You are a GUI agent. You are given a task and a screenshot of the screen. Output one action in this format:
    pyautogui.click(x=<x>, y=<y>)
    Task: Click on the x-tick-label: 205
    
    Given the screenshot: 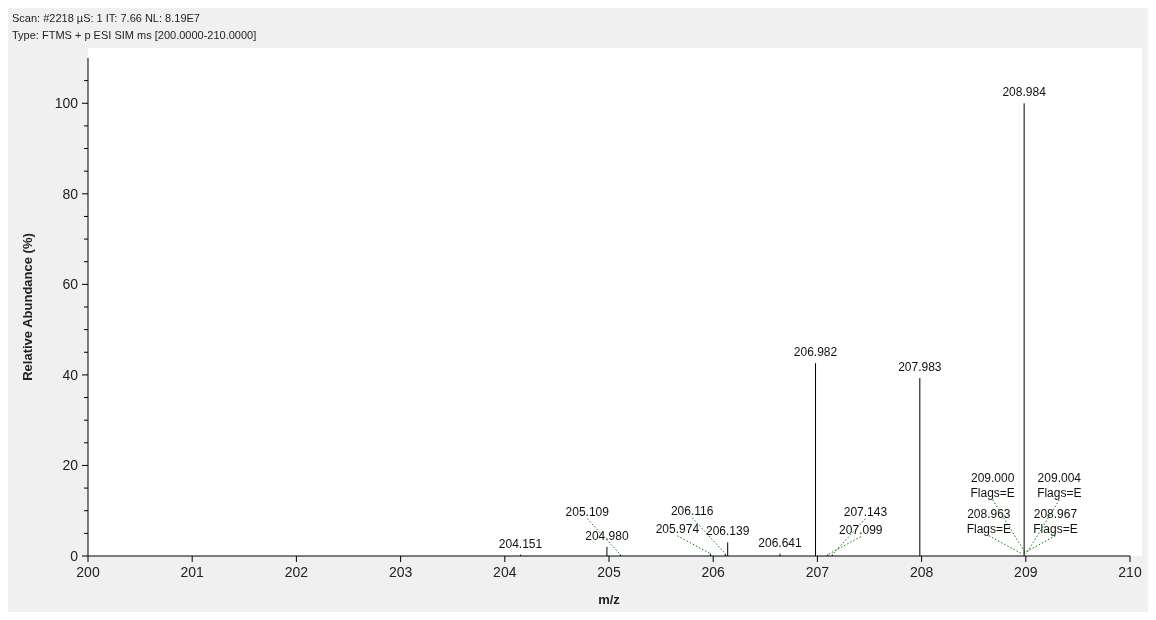 What is the action you would take?
    pyautogui.click(x=609, y=572)
    